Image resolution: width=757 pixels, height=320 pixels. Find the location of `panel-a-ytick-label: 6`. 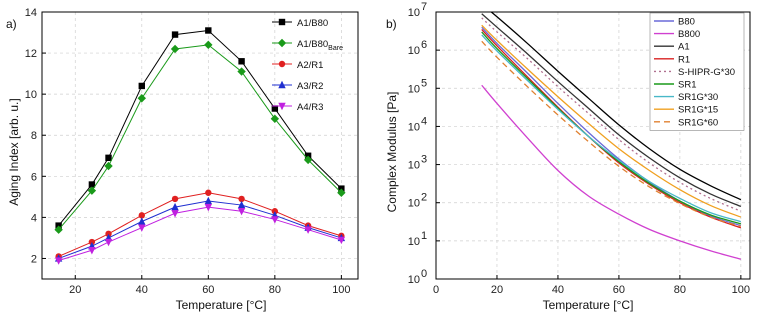

panel-a-ytick-label: 6 is located at coordinates (34, 177).